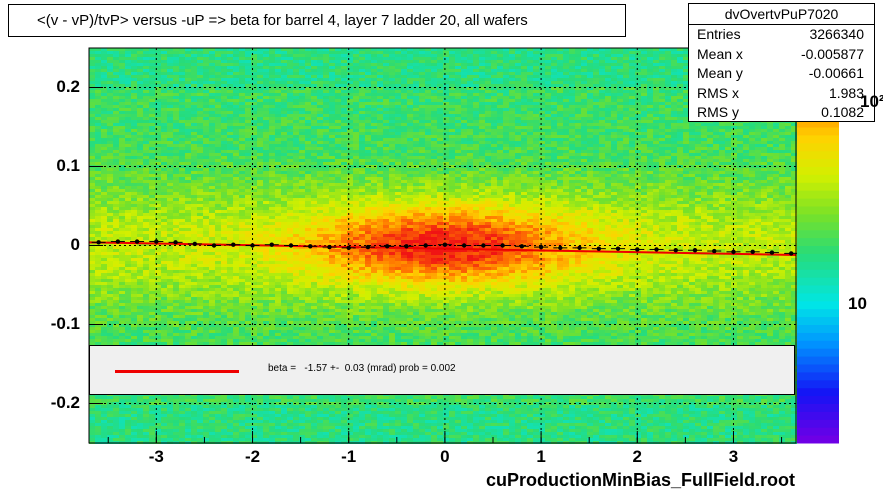  Describe the element at coordinates (68, 86) in the screenshot. I see `y-tick-label: 0.2` at that location.